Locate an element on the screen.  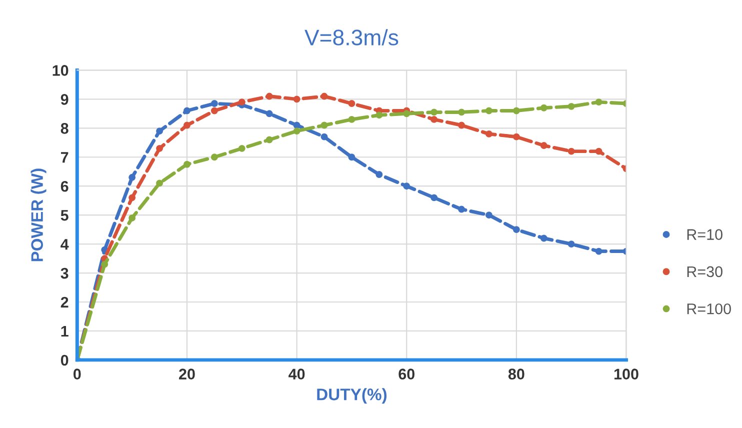
y-tick-label: 8 is located at coordinates (64, 128).